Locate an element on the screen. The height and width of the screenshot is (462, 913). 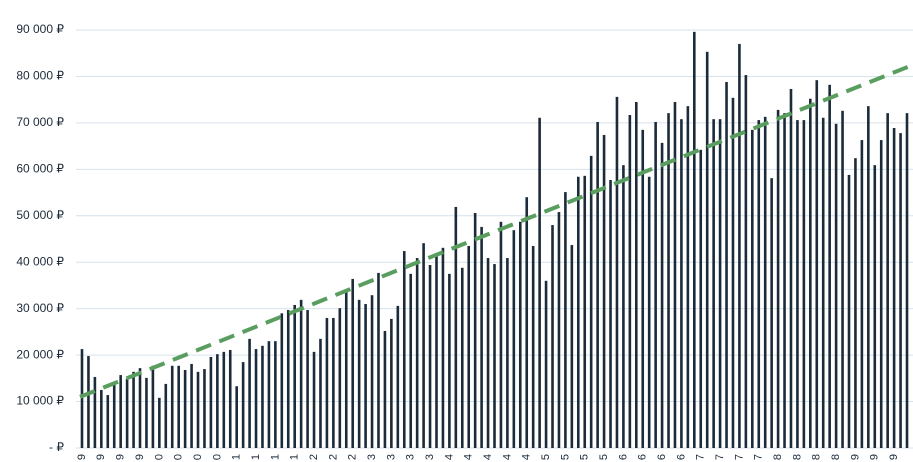
y-tick-label: 60 000 ₽ is located at coordinates (40, 169).